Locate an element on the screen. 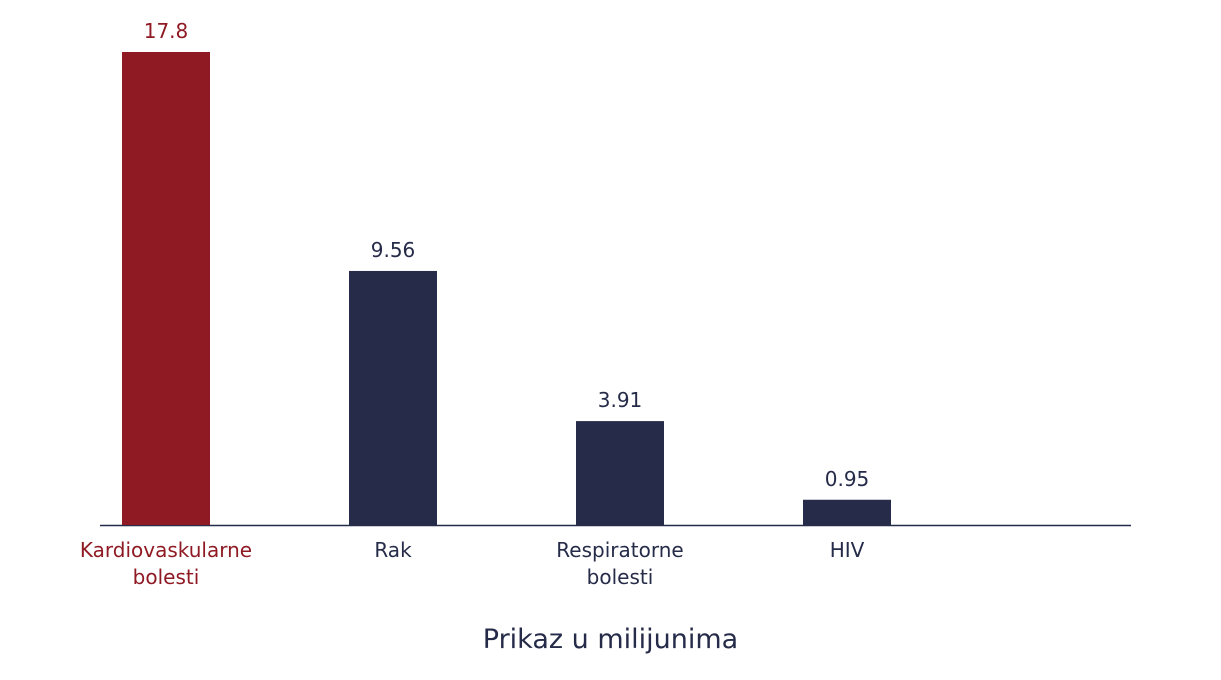 This screenshot has height=680, width=1221. value-label: 3.91 is located at coordinates (620, 400).